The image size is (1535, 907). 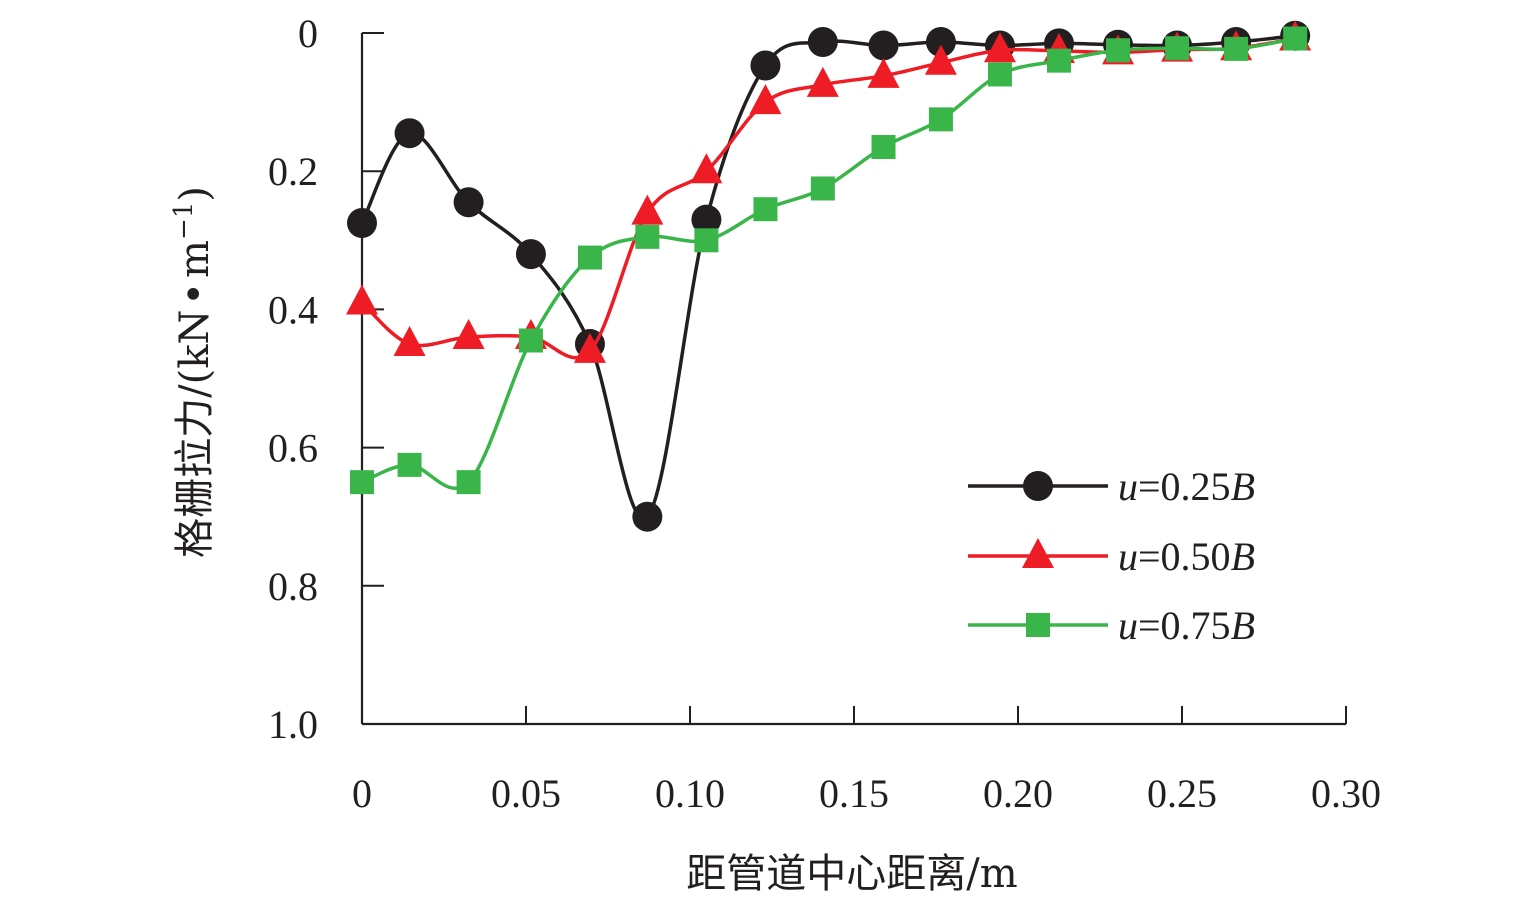 I want to click on legend-label: u=0.75B, so click(x=1186, y=625).